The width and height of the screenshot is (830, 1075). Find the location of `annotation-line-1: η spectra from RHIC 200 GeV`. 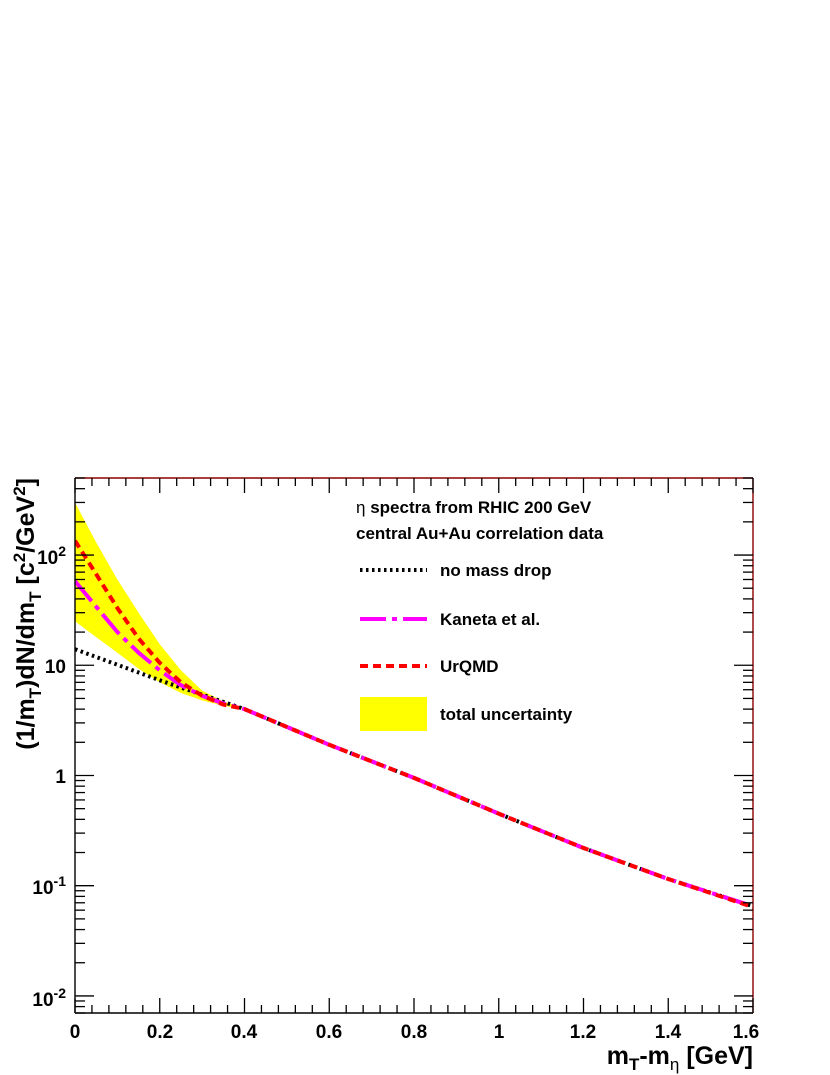

annotation-line-1: η spectra from RHIC 200 GeV is located at coordinates (474, 507).